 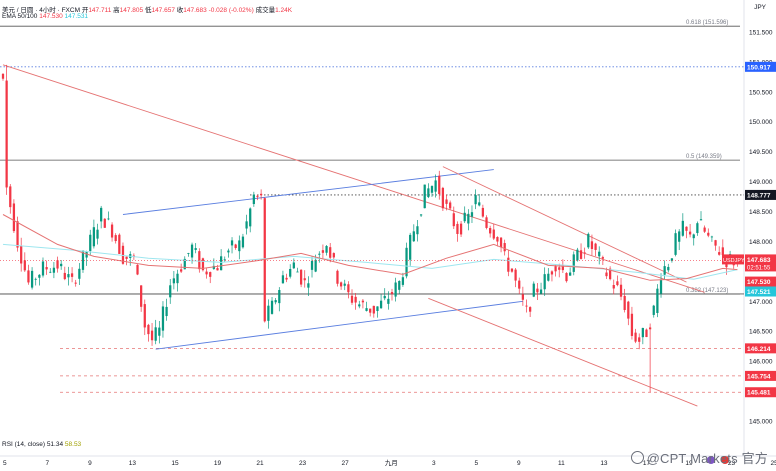 What do you see at coordinates (759, 67) in the screenshot?
I see `price-tag-text: 150.917` at bounding box center [759, 67].